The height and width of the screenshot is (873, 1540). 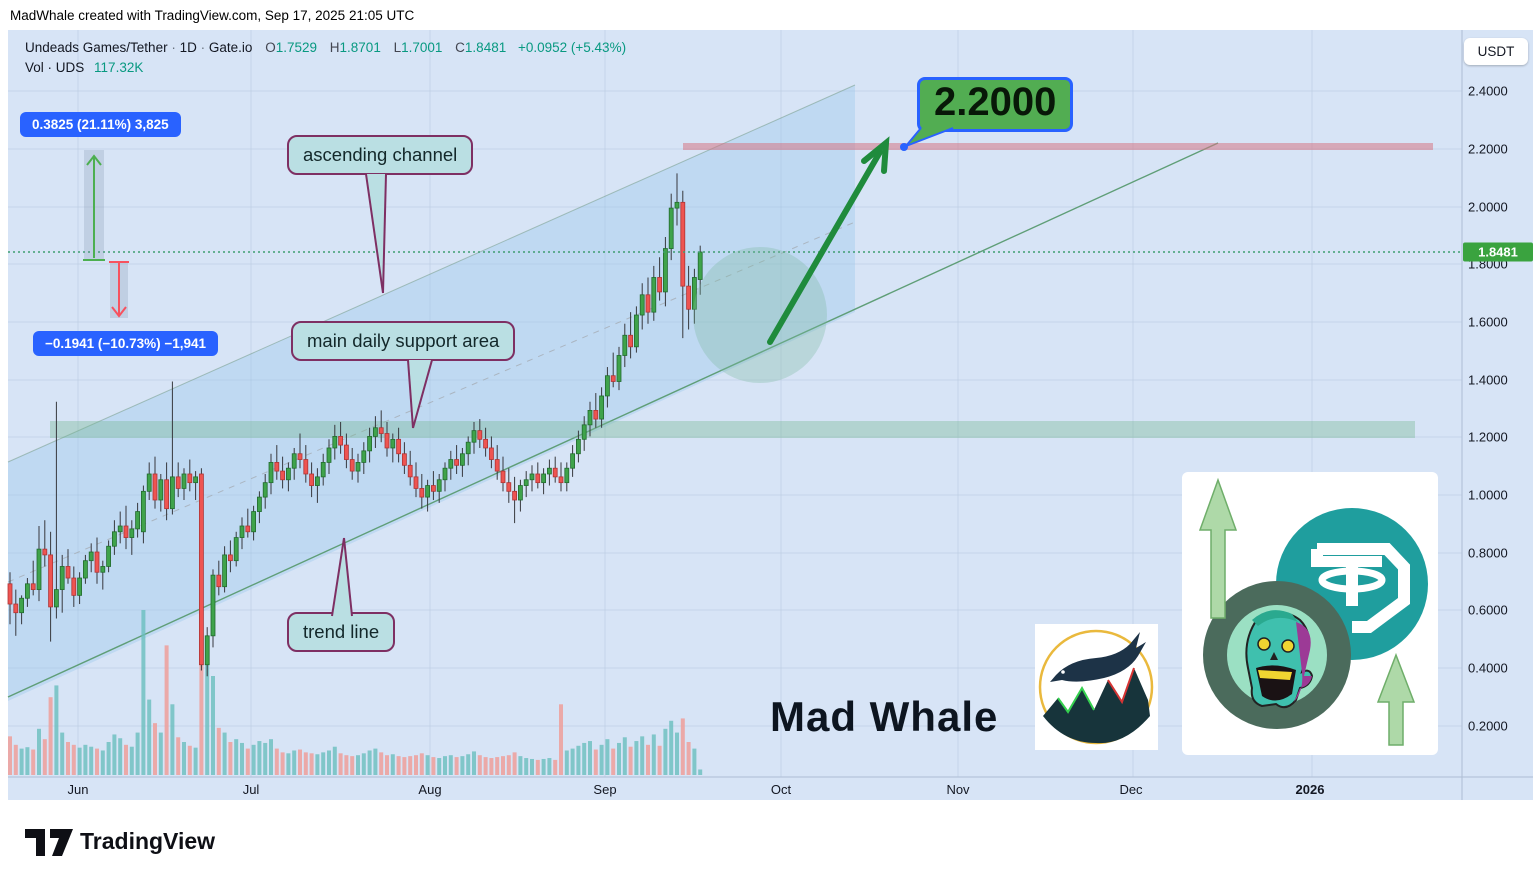 I want to click on volume-value: 117.32K, so click(x=119, y=67).